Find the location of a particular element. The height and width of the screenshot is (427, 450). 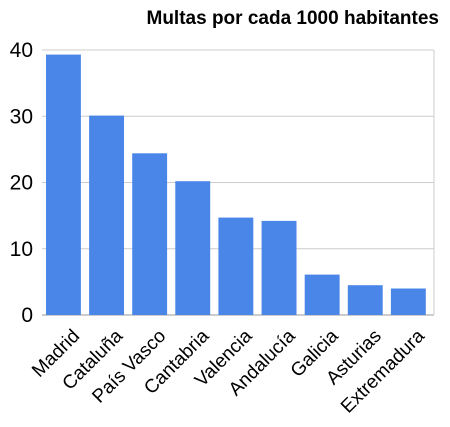

y-tick-label: 30 is located at coordinates (21, 116).